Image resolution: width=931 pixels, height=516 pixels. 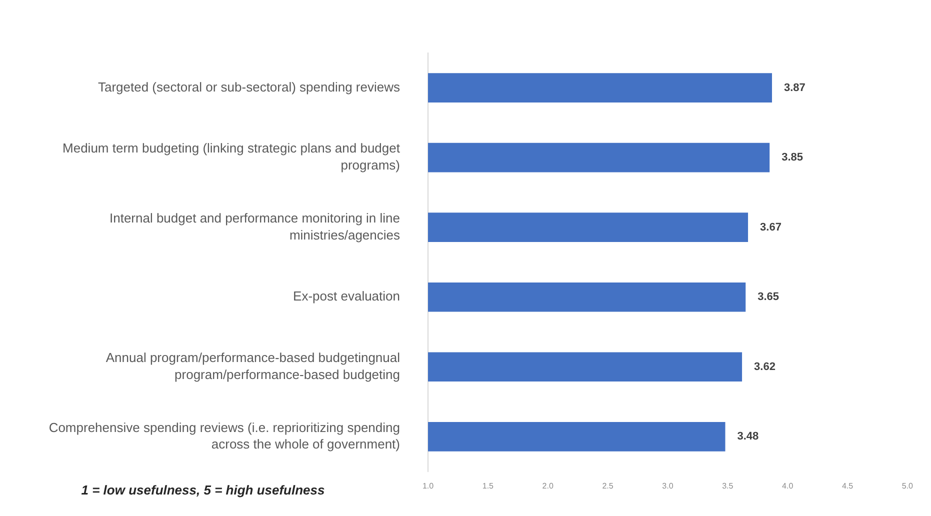 I want to click on x-tick-label: 4.0, so click(x=788, y=486).